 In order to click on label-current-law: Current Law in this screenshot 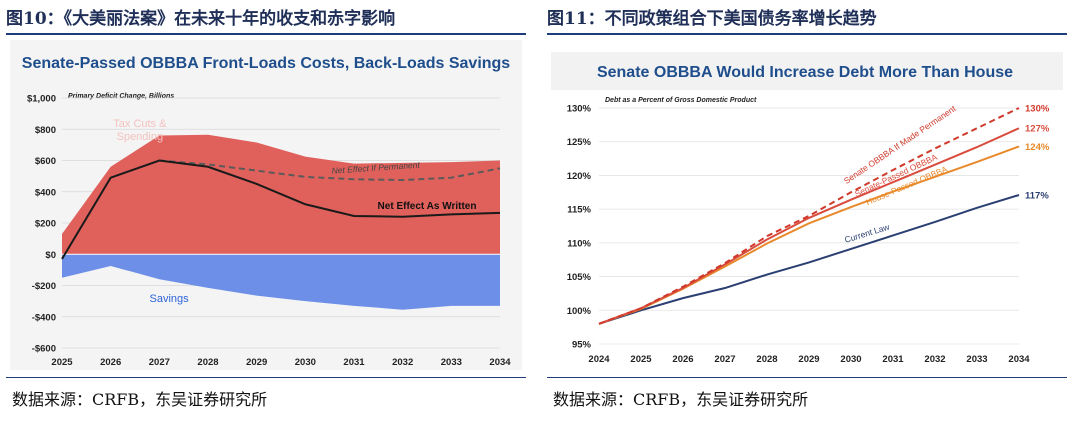, I will do `click(867, 232)`.